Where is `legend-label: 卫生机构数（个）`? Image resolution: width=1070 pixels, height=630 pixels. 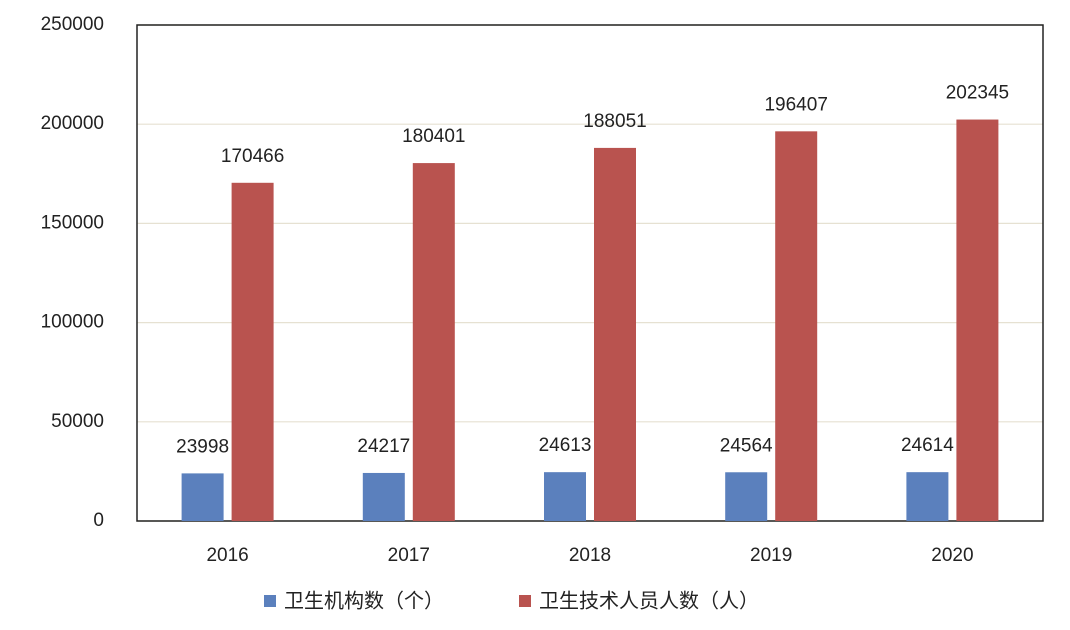
legend-label: 卫生机构数（个） is located at coordinates (364, 600).